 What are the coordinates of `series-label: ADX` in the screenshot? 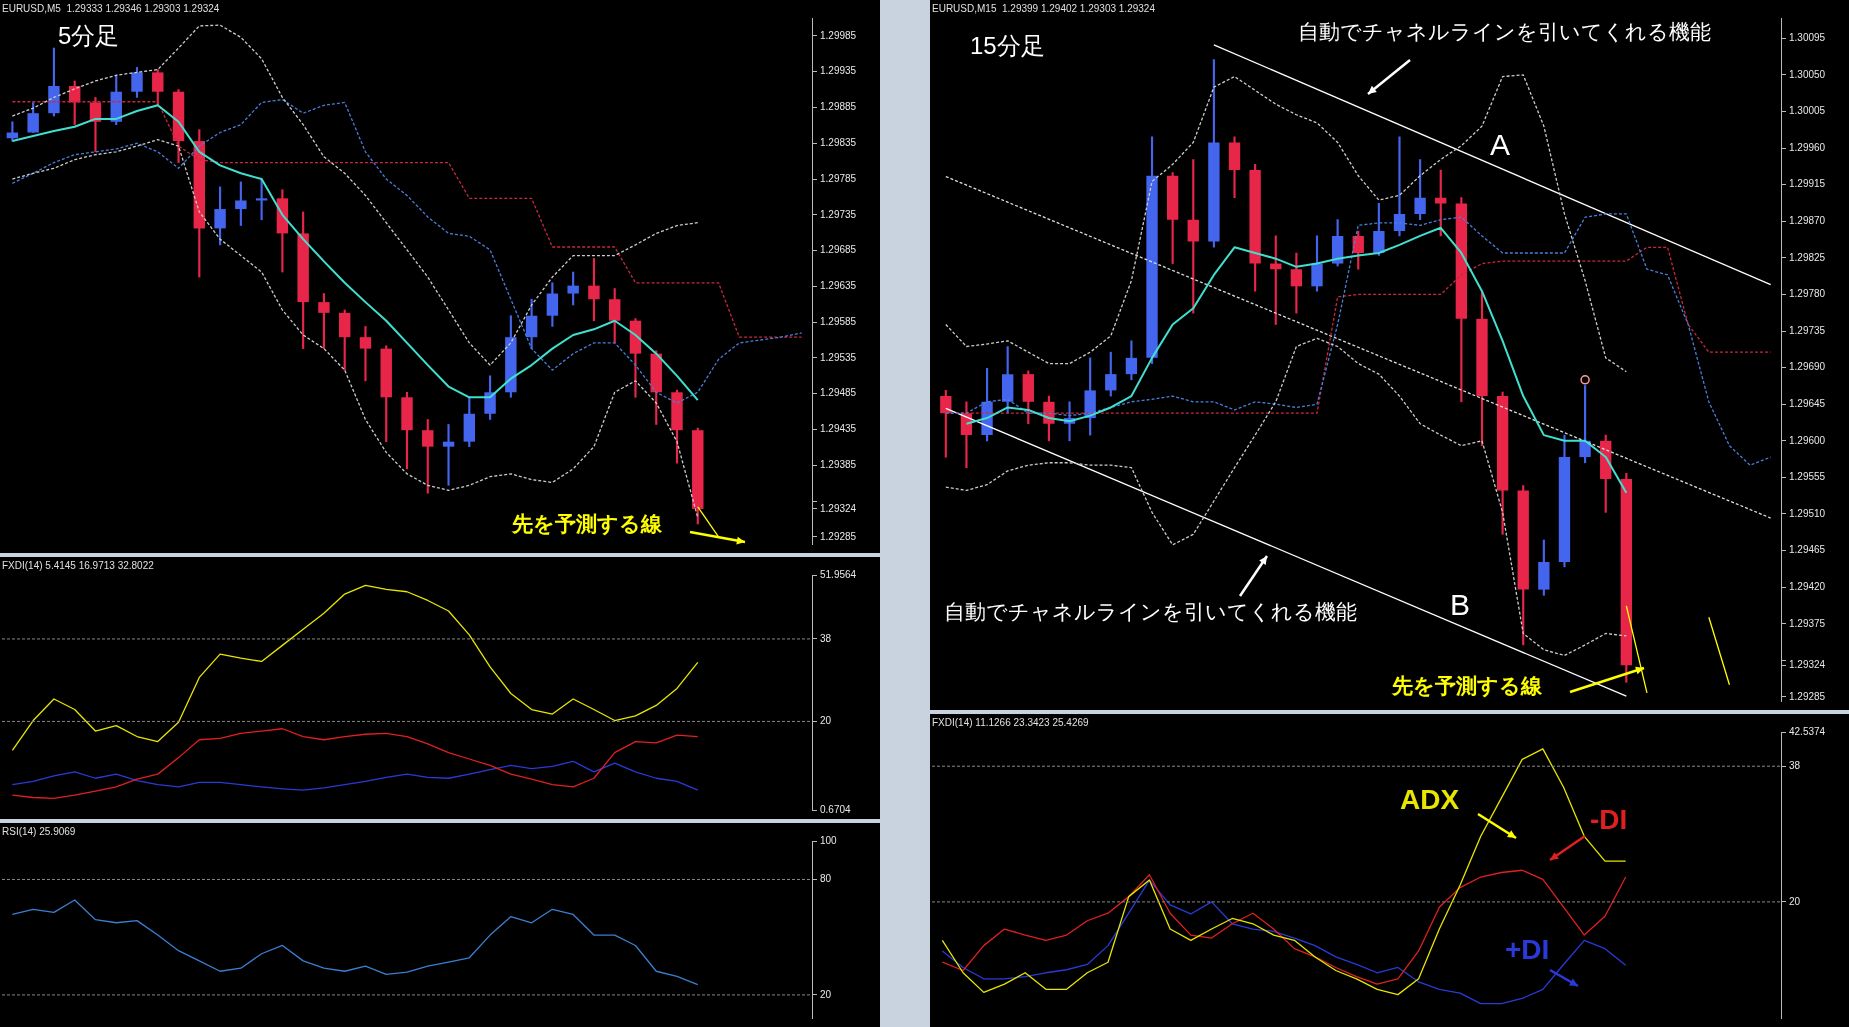 It's located at (1430, 800).